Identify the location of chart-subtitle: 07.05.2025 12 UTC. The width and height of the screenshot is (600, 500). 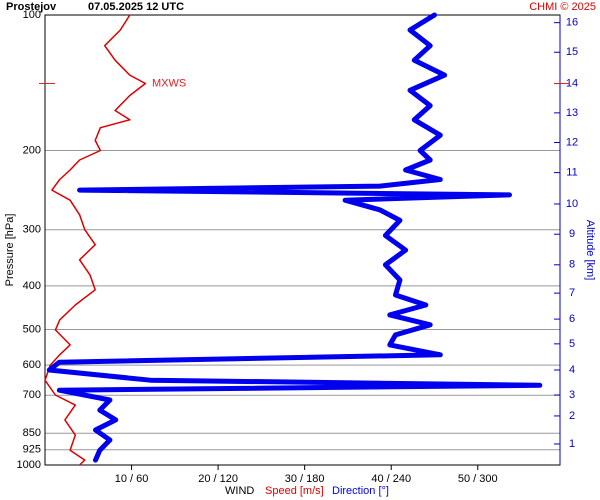
(136, 7).